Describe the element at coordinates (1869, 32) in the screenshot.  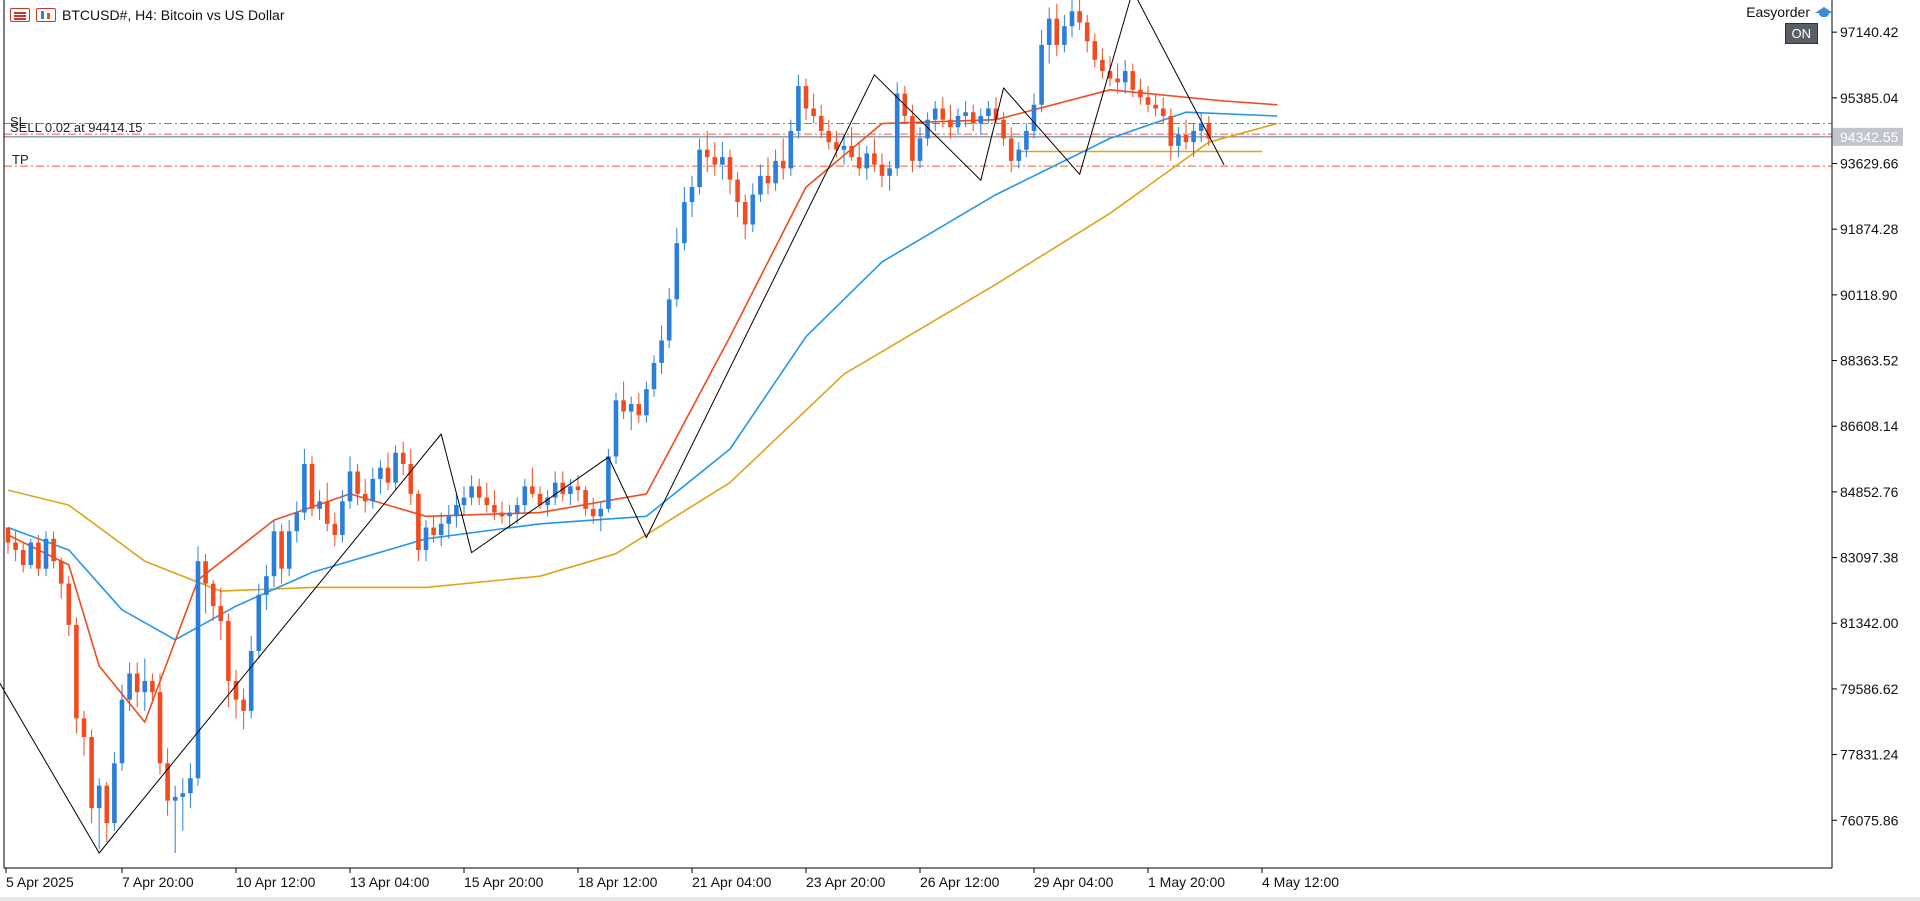
I see `price-tick-label: 97140.42` at that location.